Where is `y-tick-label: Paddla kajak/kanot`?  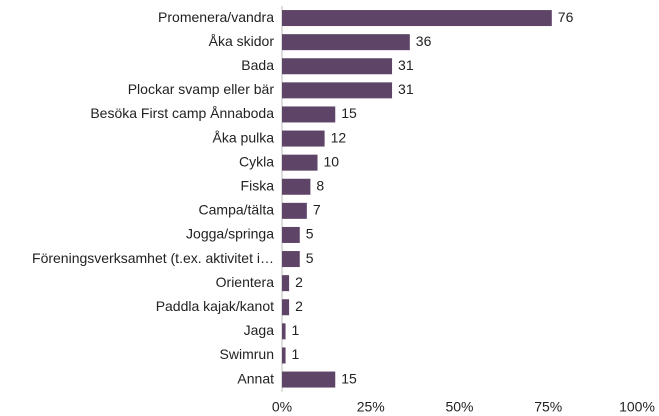
y-tick-label: Paddla kajak/kanot is located at coordinates (215, 306).